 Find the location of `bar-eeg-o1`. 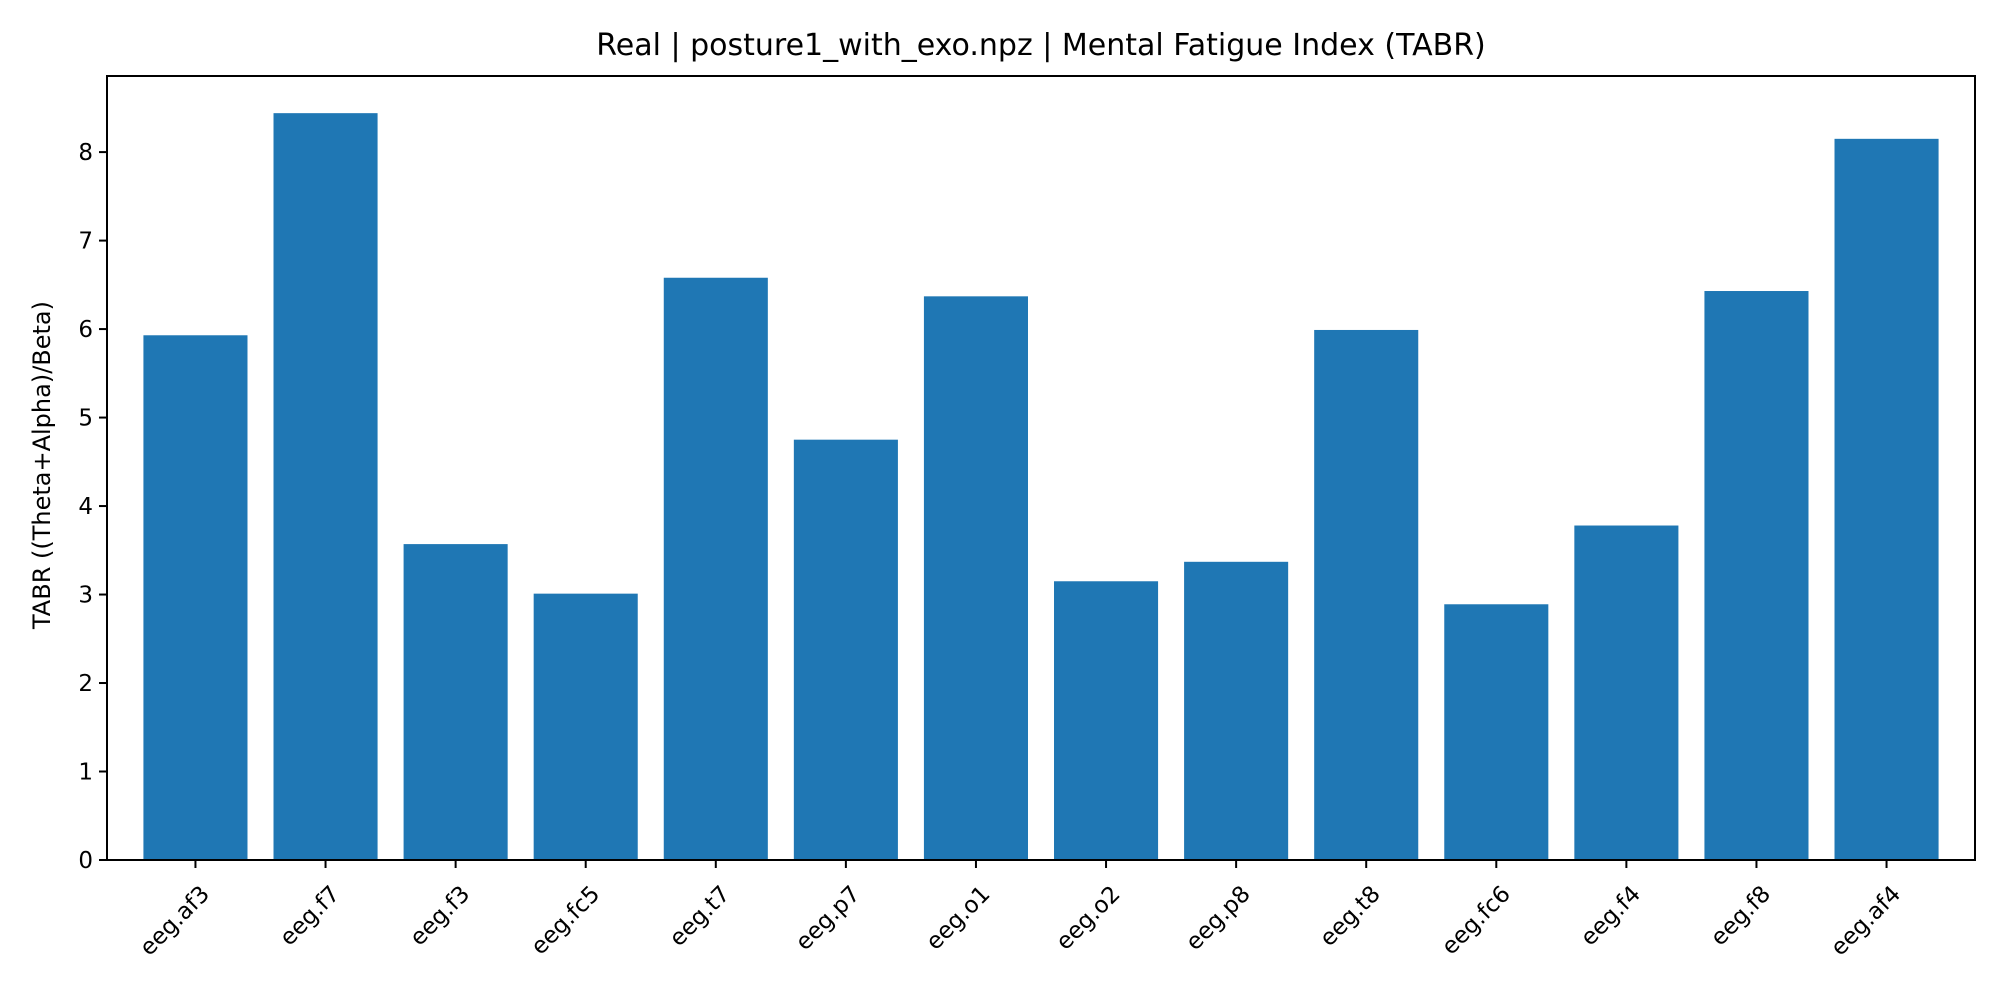

bar-eeg-o1 is located at coordinates (975, 578).